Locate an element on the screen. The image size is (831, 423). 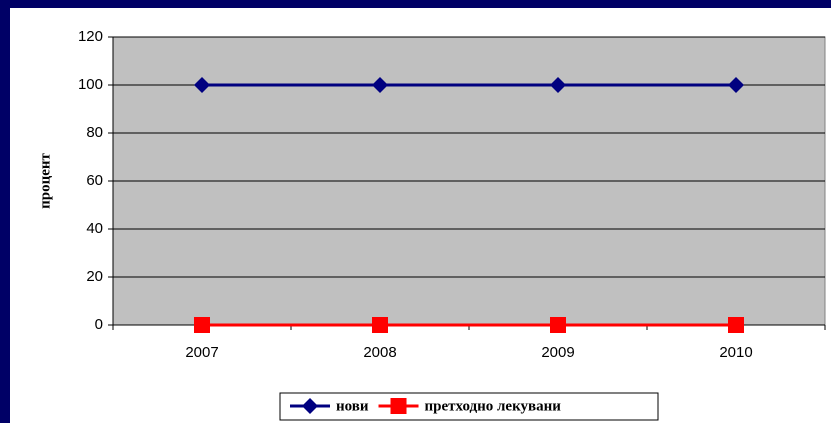
y-tick-label: 40 is located at coordinates (94, 228).